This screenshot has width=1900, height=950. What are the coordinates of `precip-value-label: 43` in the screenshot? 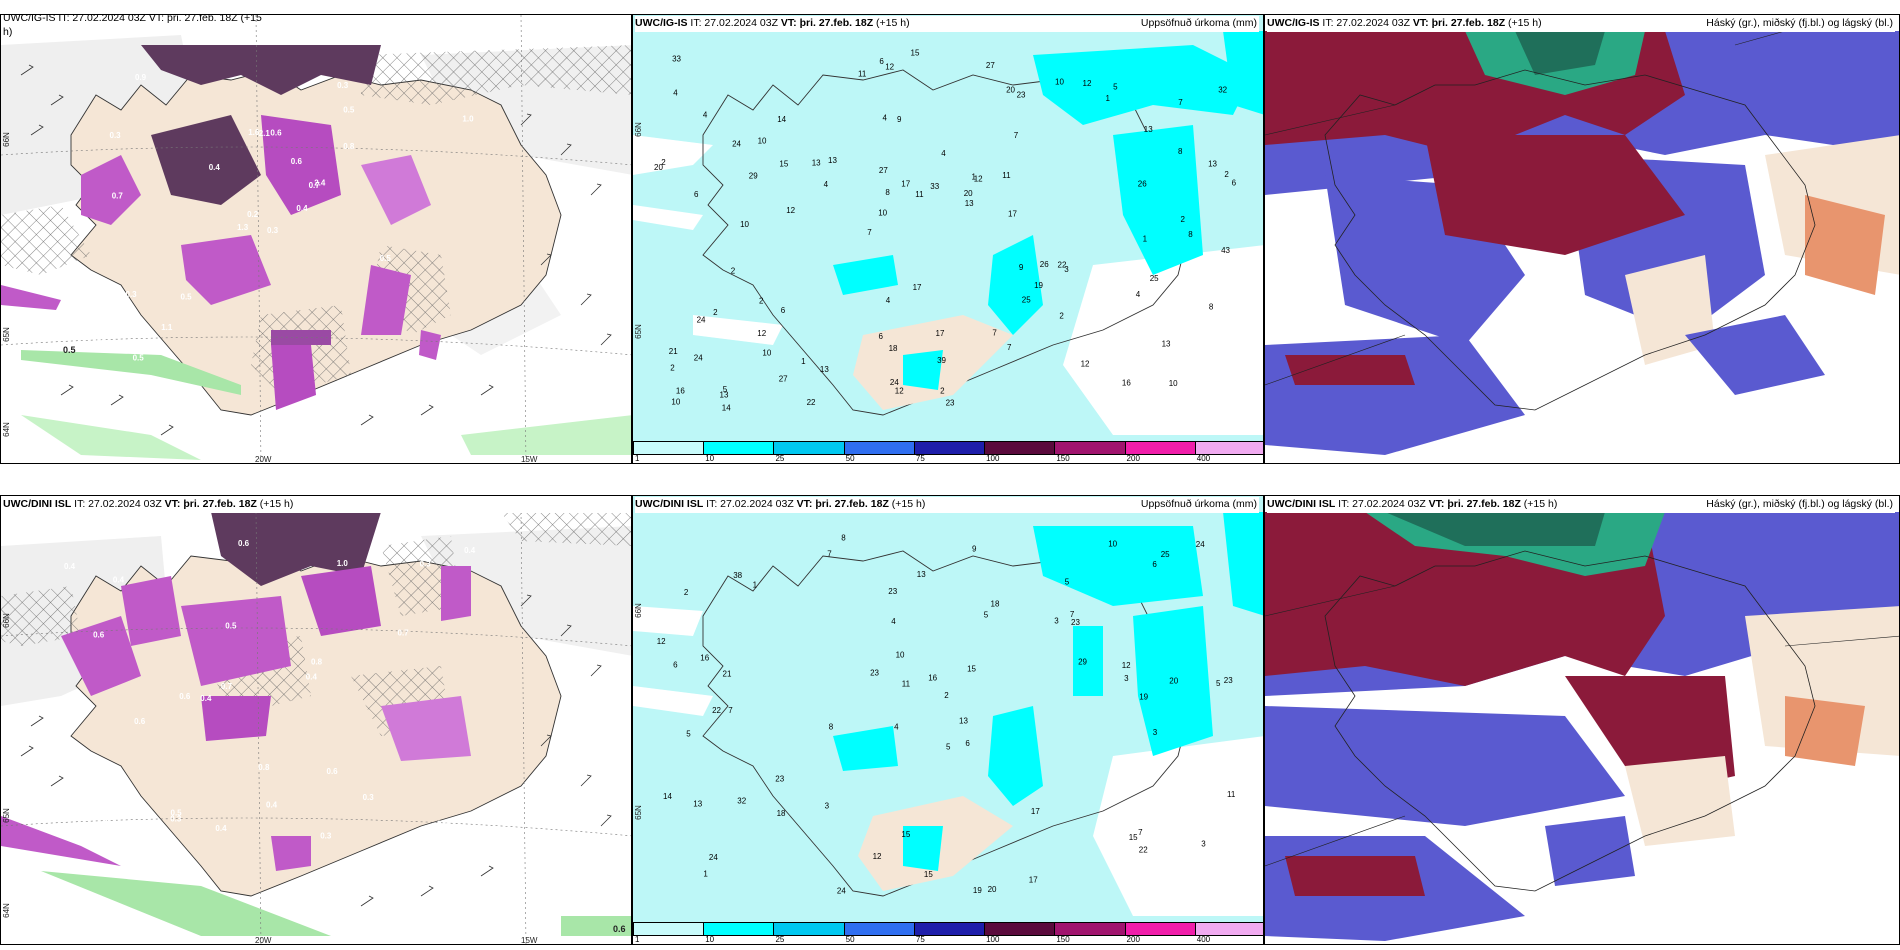 It's located at (1225, 250).